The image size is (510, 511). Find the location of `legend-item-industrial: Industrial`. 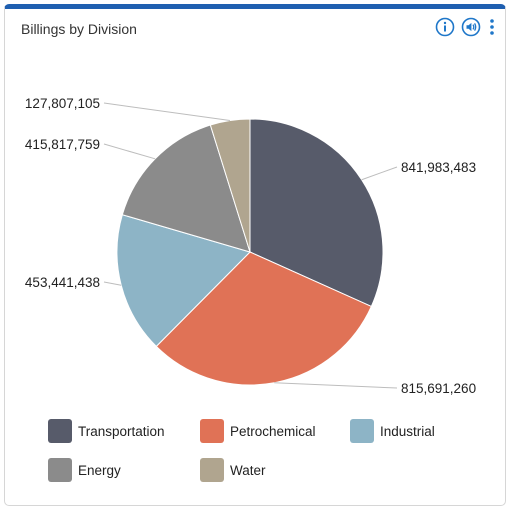

legend-item-industrial: Industrial is located at coordinates (415, 431).